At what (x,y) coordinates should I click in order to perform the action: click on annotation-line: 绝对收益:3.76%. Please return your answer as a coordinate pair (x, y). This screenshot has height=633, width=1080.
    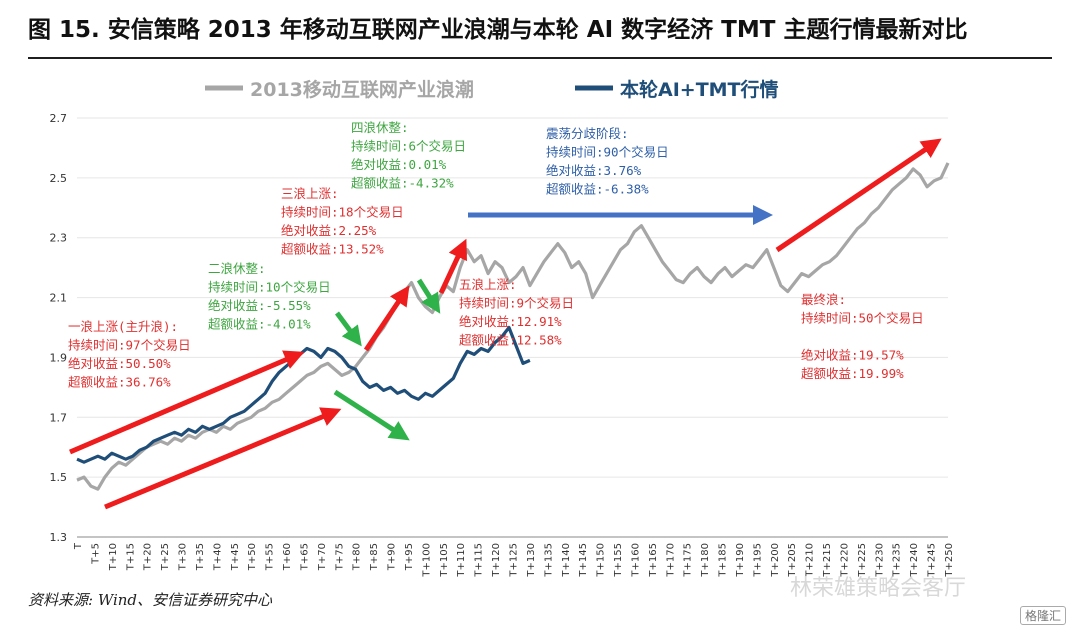
    Looking at the image, I should click on (594, 170).